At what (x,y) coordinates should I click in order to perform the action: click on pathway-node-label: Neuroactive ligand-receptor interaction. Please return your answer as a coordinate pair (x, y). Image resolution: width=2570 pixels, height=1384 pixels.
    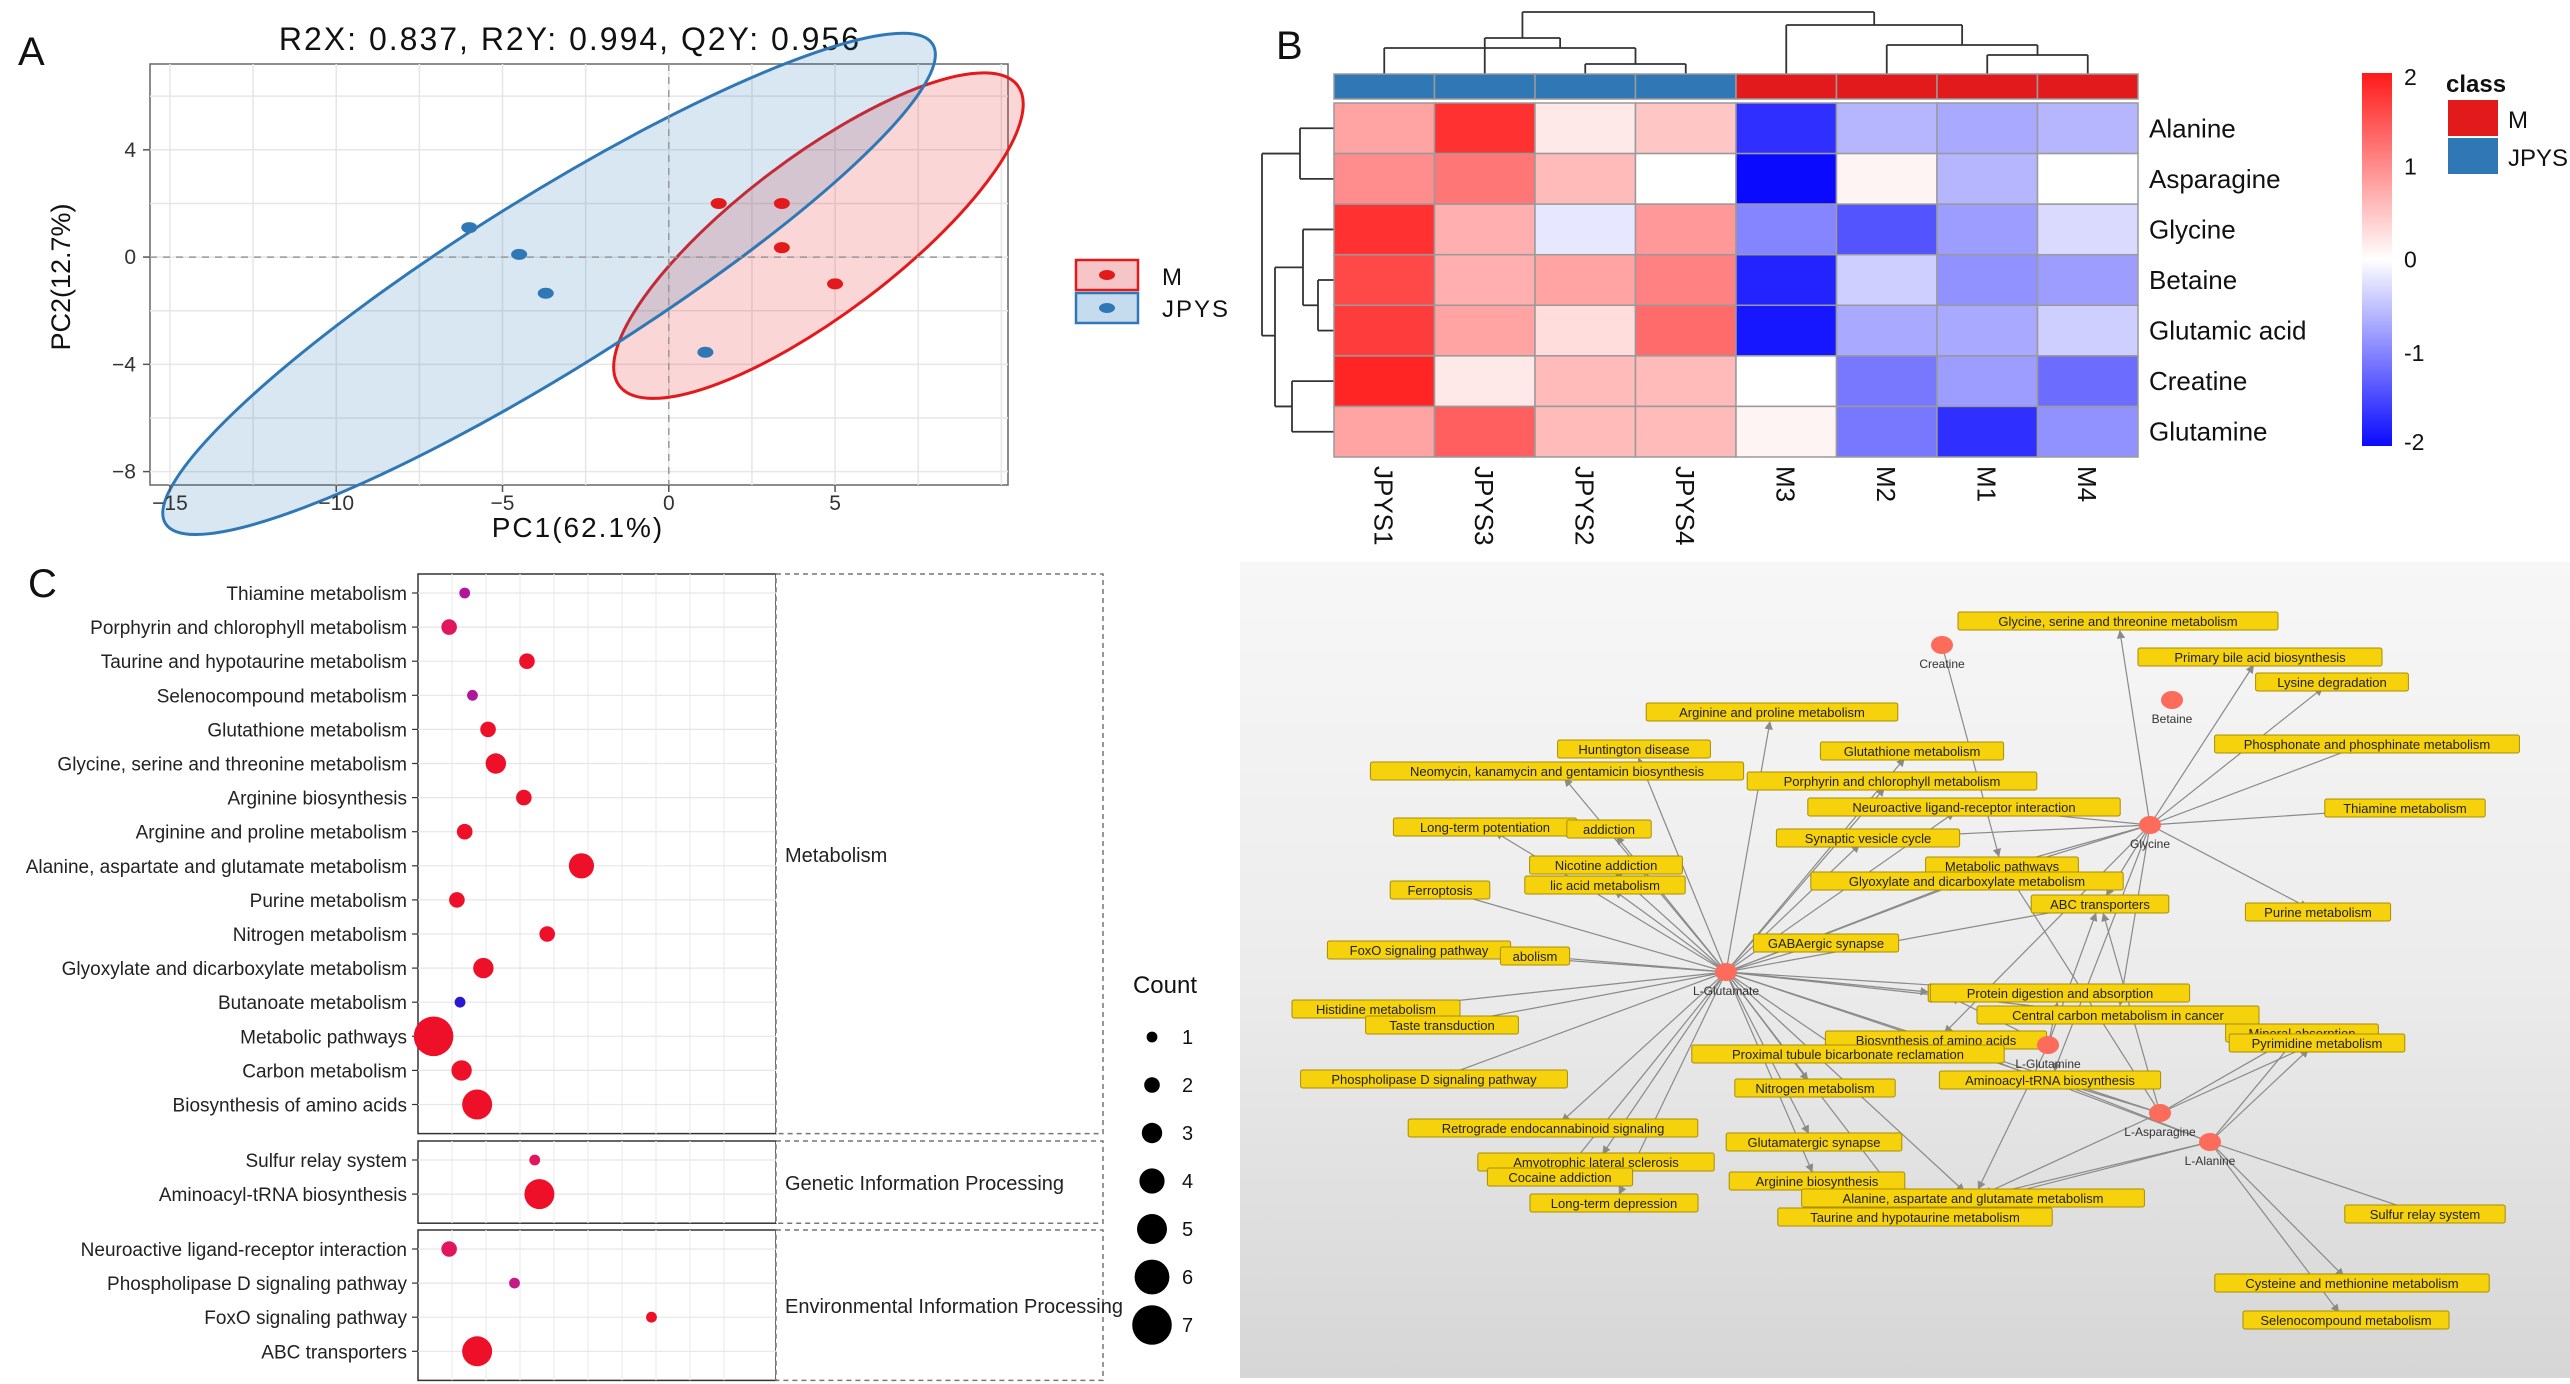
    Looking at the image, I should click on (1963, 807).